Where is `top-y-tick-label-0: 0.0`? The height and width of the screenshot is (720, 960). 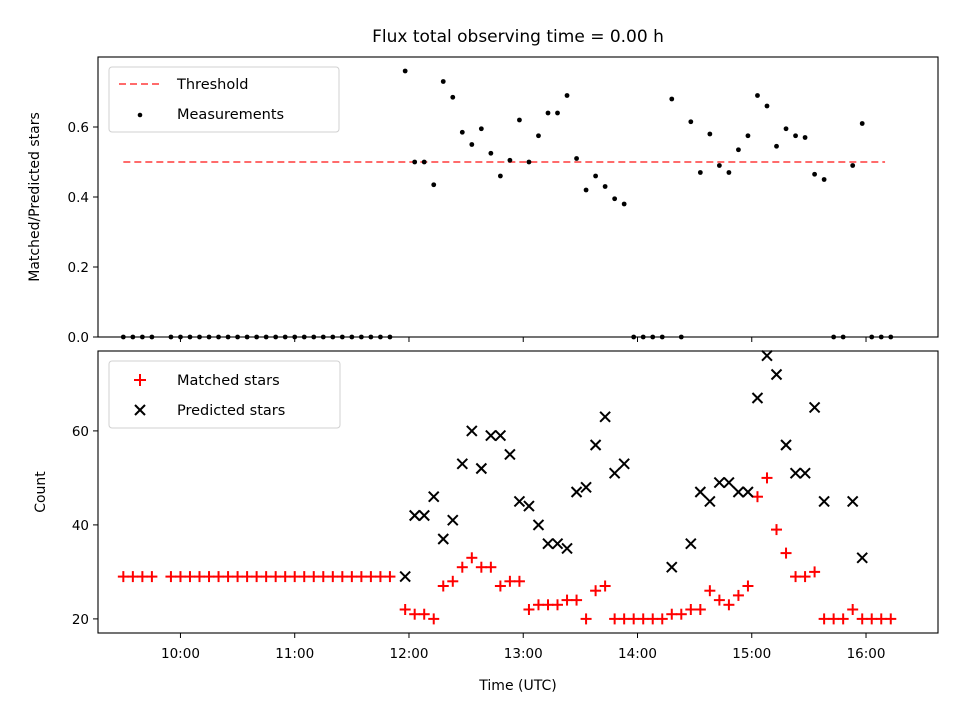
top-y-tick-label-0: 0.0 is located at coordinates (78, 338).